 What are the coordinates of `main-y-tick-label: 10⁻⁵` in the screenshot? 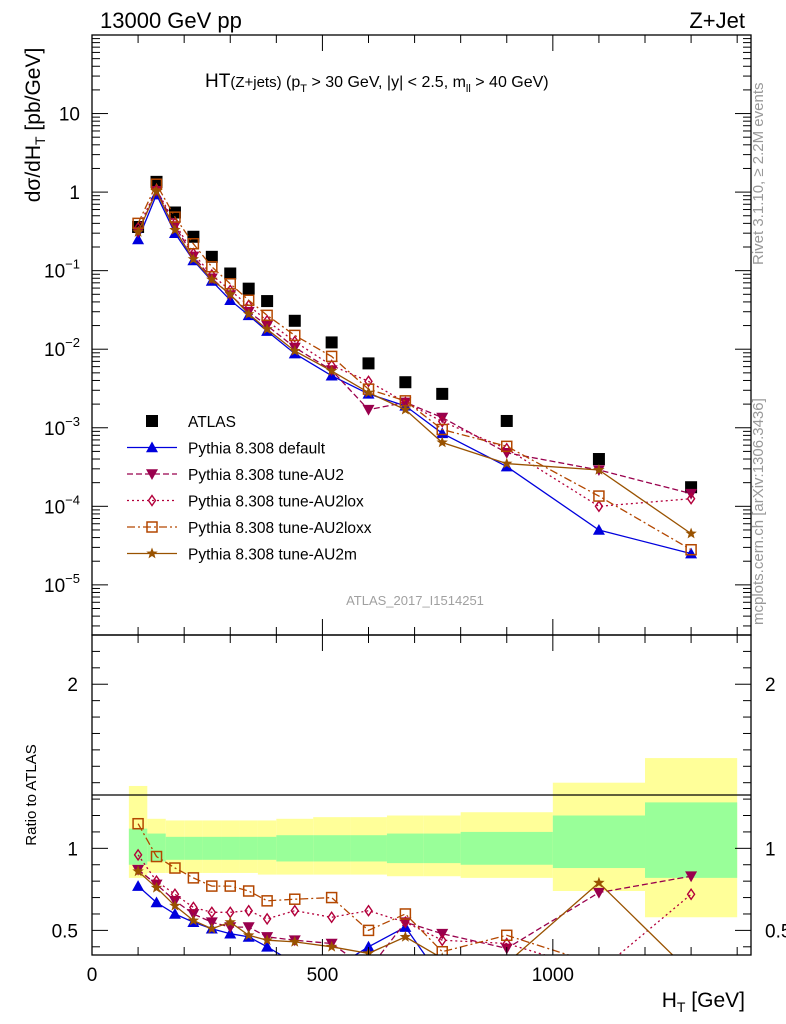 It's located at (62, 584).